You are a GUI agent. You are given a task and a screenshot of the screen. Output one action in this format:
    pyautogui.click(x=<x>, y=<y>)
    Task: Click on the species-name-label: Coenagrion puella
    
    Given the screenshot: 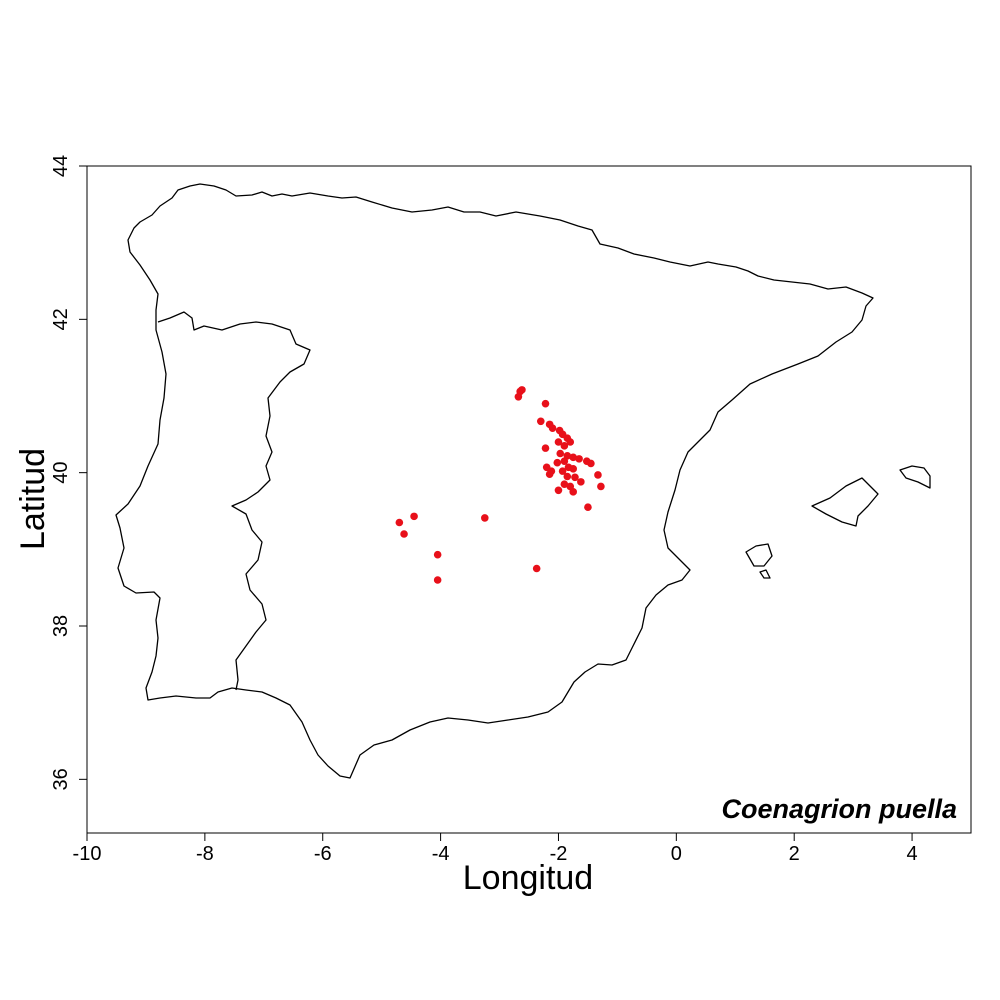 What is the action you would take?
    pyautogui.click(x=839, y=809)
    